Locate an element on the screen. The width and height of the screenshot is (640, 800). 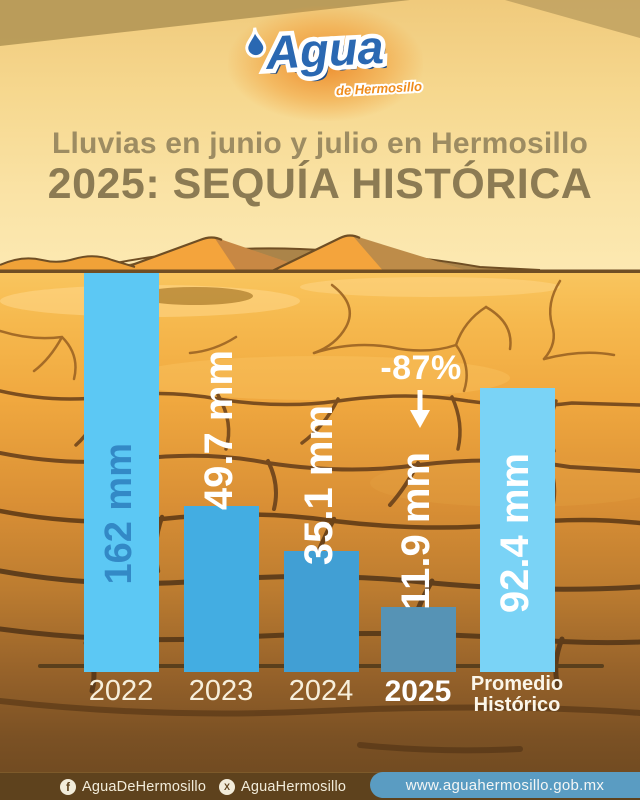
x-handle: X AguaHermosillo is located at coordinates (282, 786).